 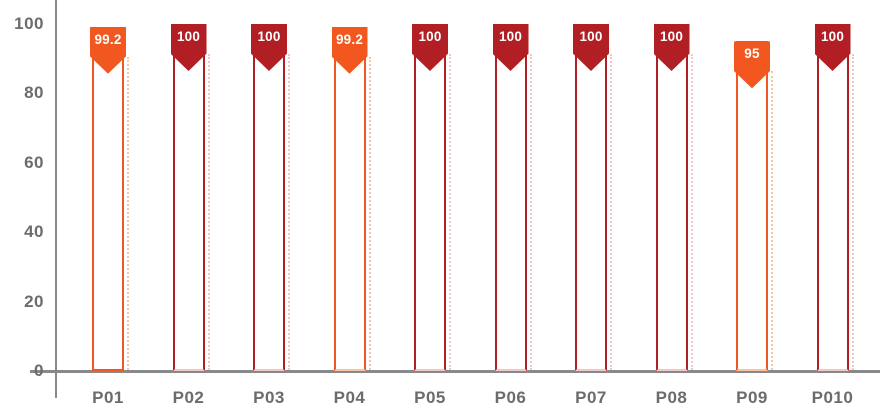 I want to click on y-tick-label: 60, so click(x=34, y=162).